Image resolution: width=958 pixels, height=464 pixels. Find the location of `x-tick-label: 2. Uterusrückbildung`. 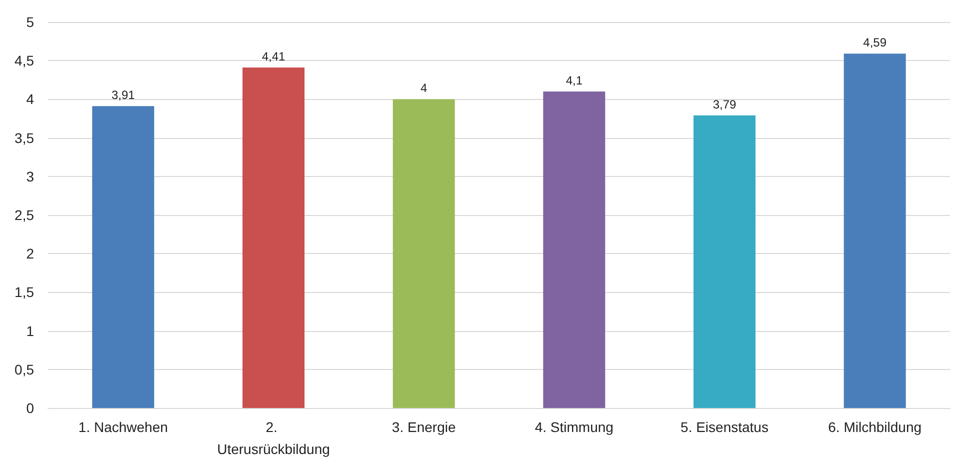

x-tick-label: 2. Uterusrückbildung is located at coordinates (273, 438).